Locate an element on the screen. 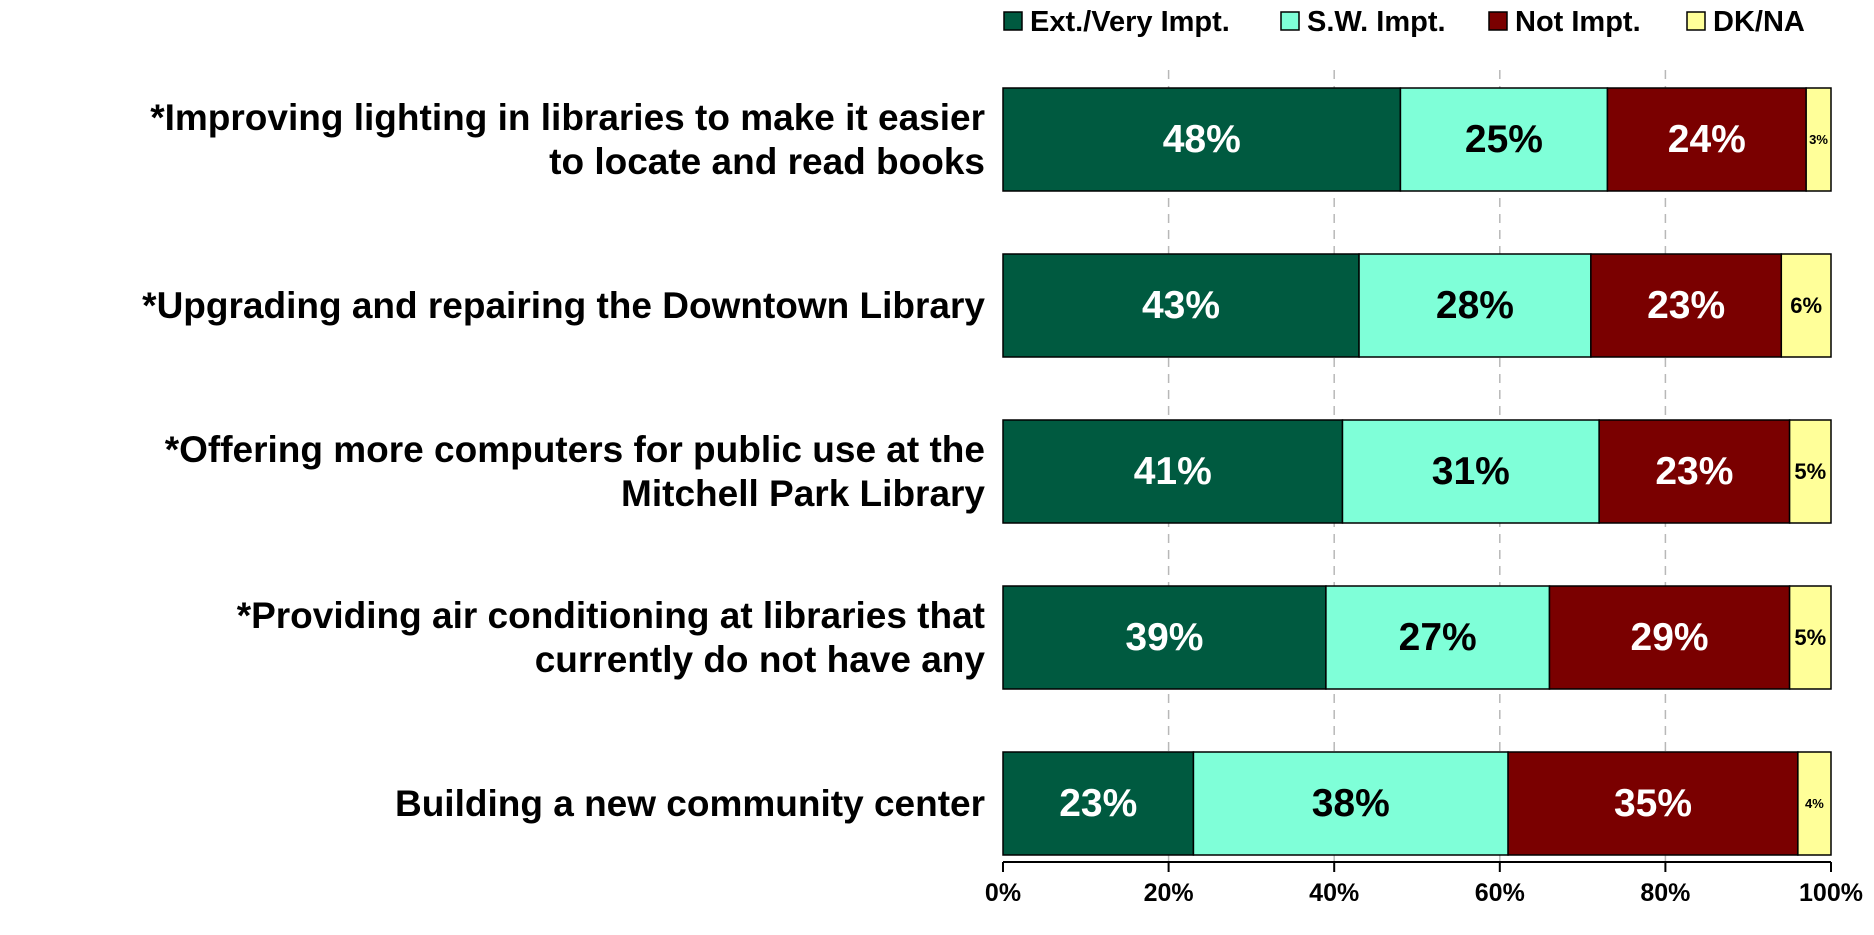  category-label: Mitchell Park Library is located at coordinates (803, 493).